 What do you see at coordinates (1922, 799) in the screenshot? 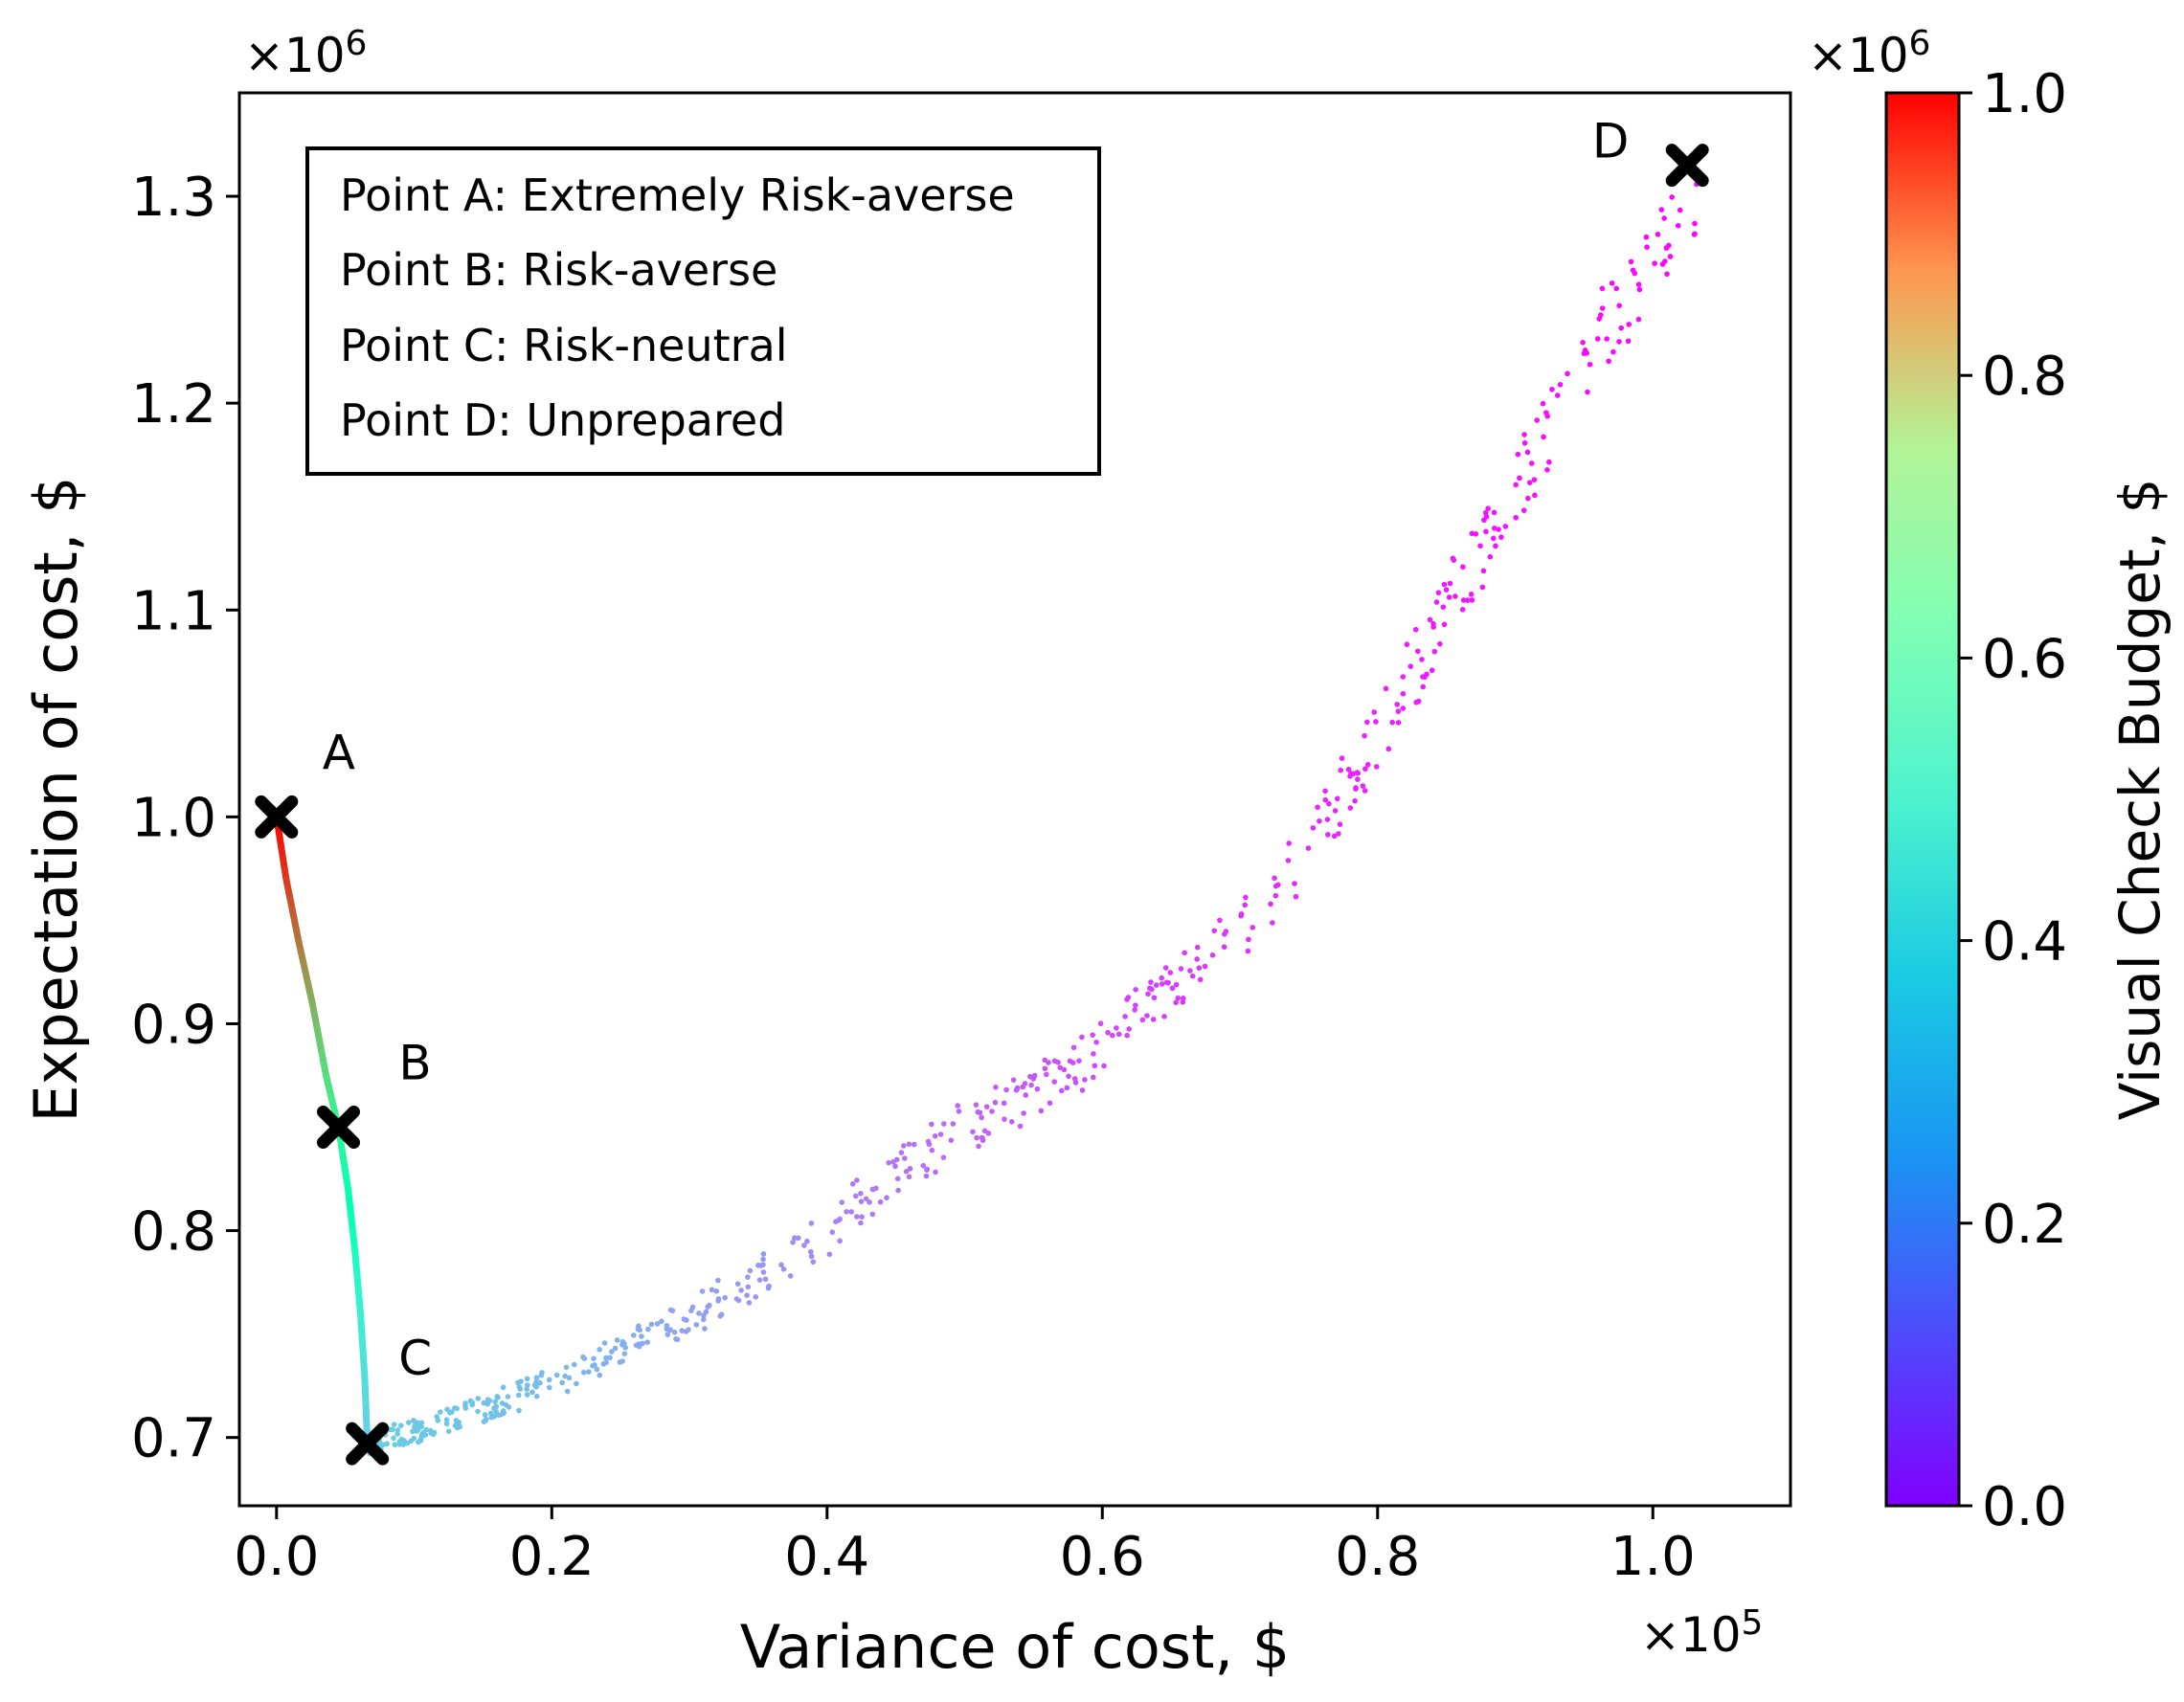
I see `colorbar-bar` at bounding box center [1922, 799].